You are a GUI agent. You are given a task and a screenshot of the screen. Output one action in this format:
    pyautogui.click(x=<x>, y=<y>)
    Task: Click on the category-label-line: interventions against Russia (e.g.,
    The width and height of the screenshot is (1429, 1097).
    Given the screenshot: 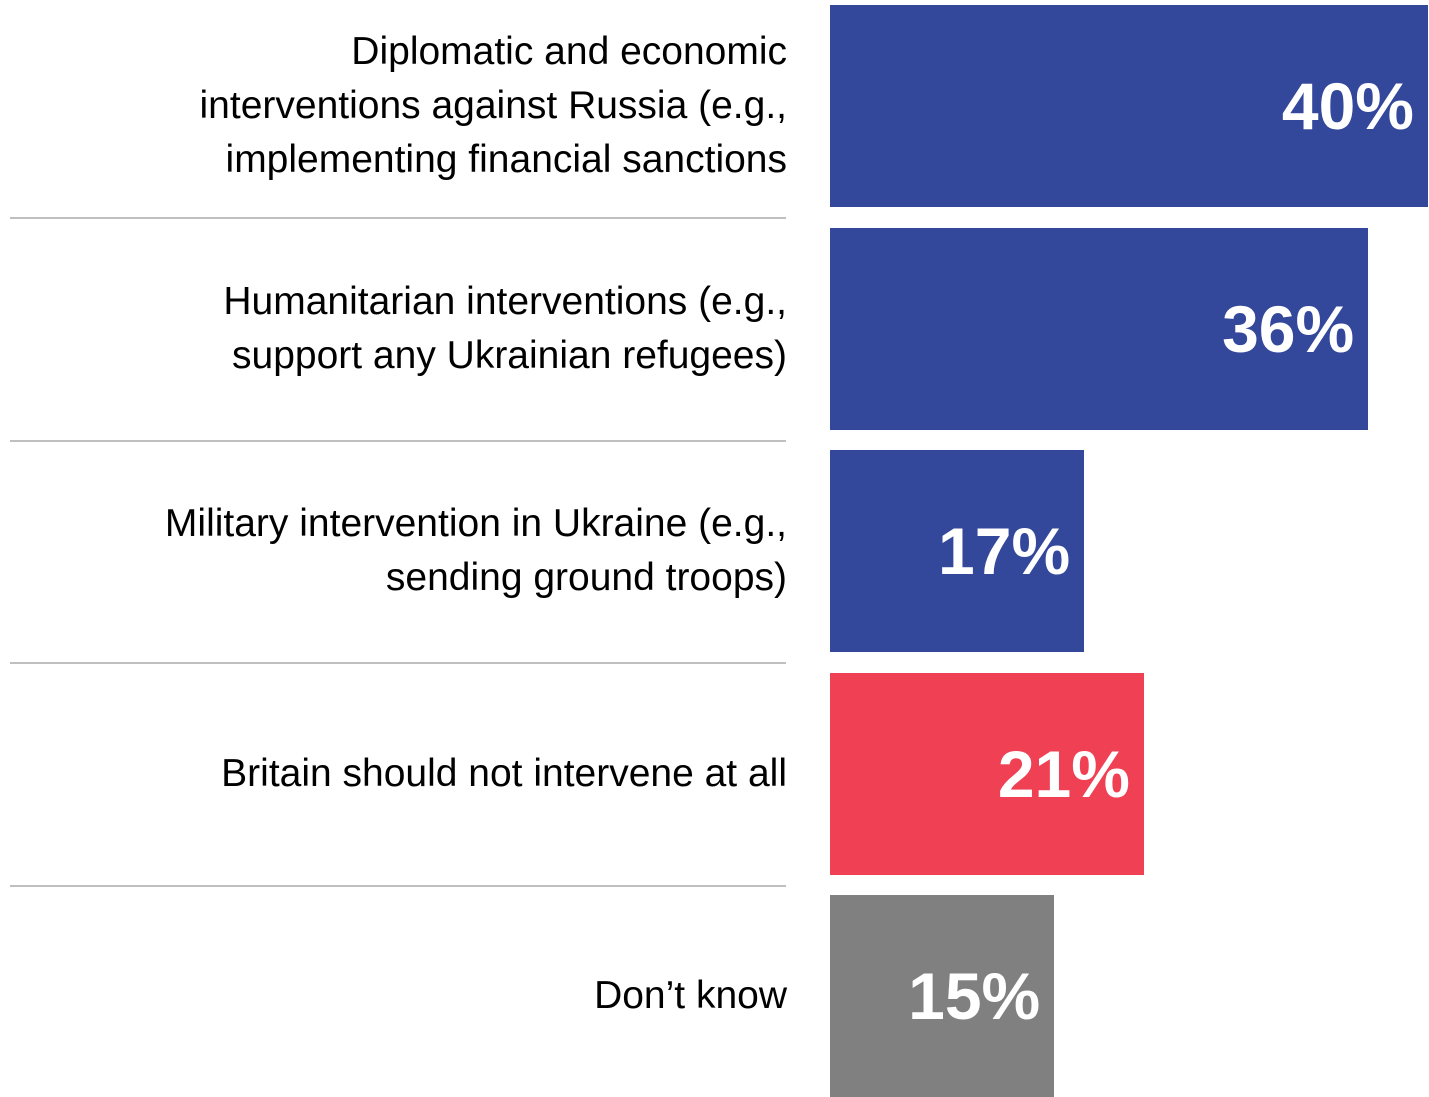 What is the action you would take?
    pyautogui.click(x=493, y=105)
    